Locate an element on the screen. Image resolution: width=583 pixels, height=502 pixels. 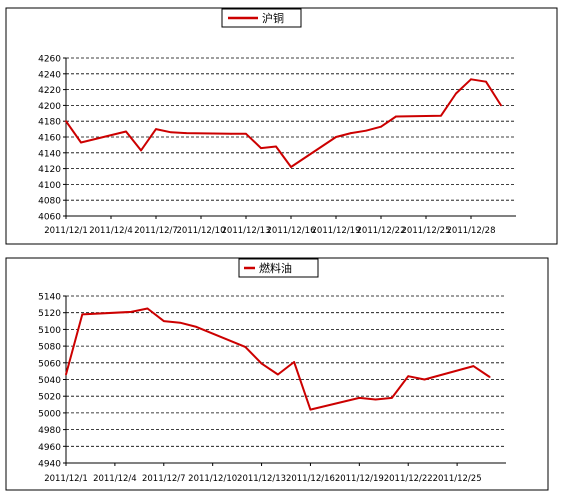
legend-copper: 沪铜 is located at coordinates (261, 18).